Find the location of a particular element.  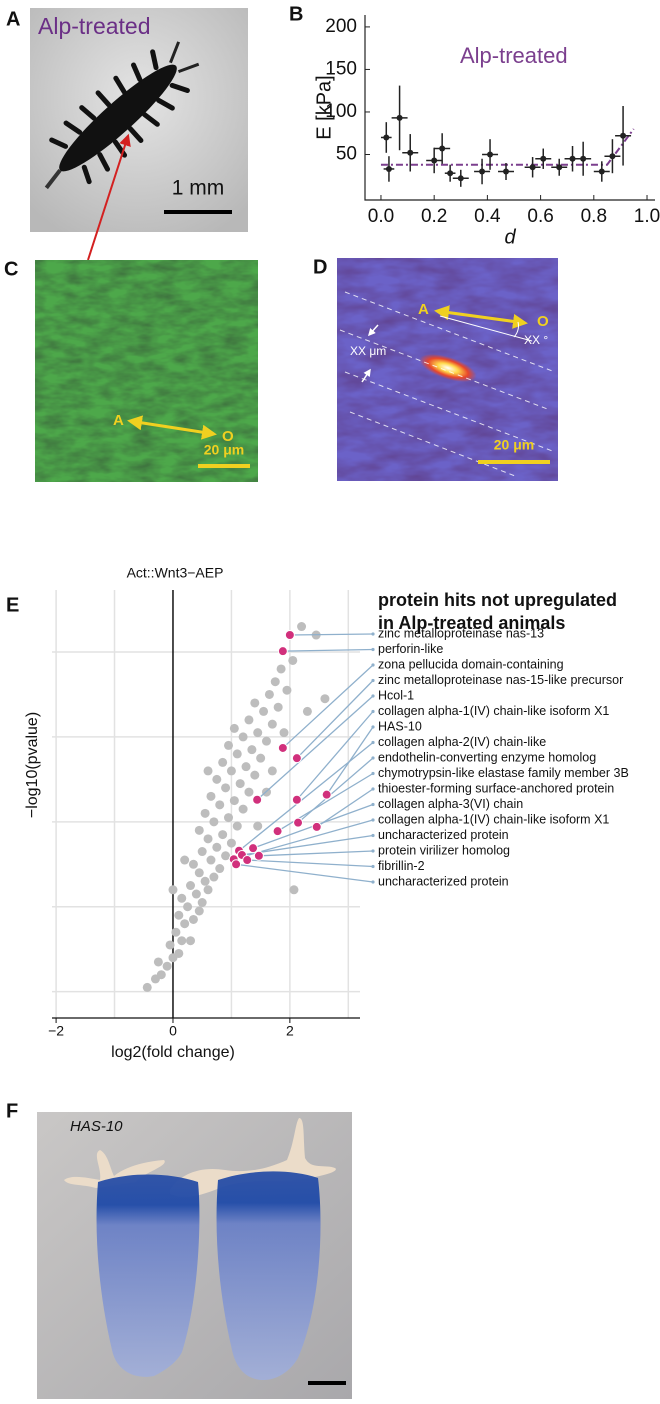

hit-label: zona pellucida domain-containing is located at coordinates (471, 664).